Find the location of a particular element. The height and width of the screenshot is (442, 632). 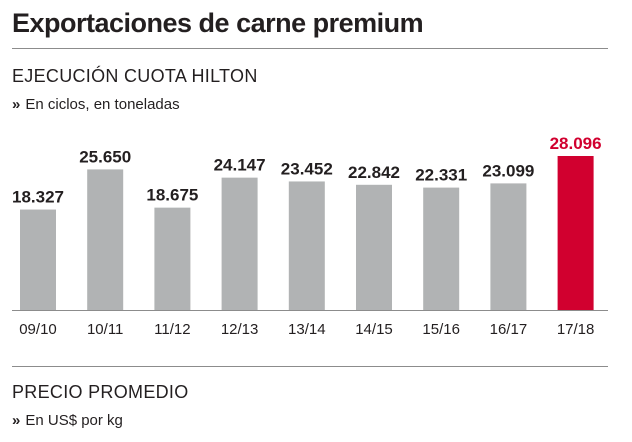

category-label: 09/10 is located at coordinates (38, 329).